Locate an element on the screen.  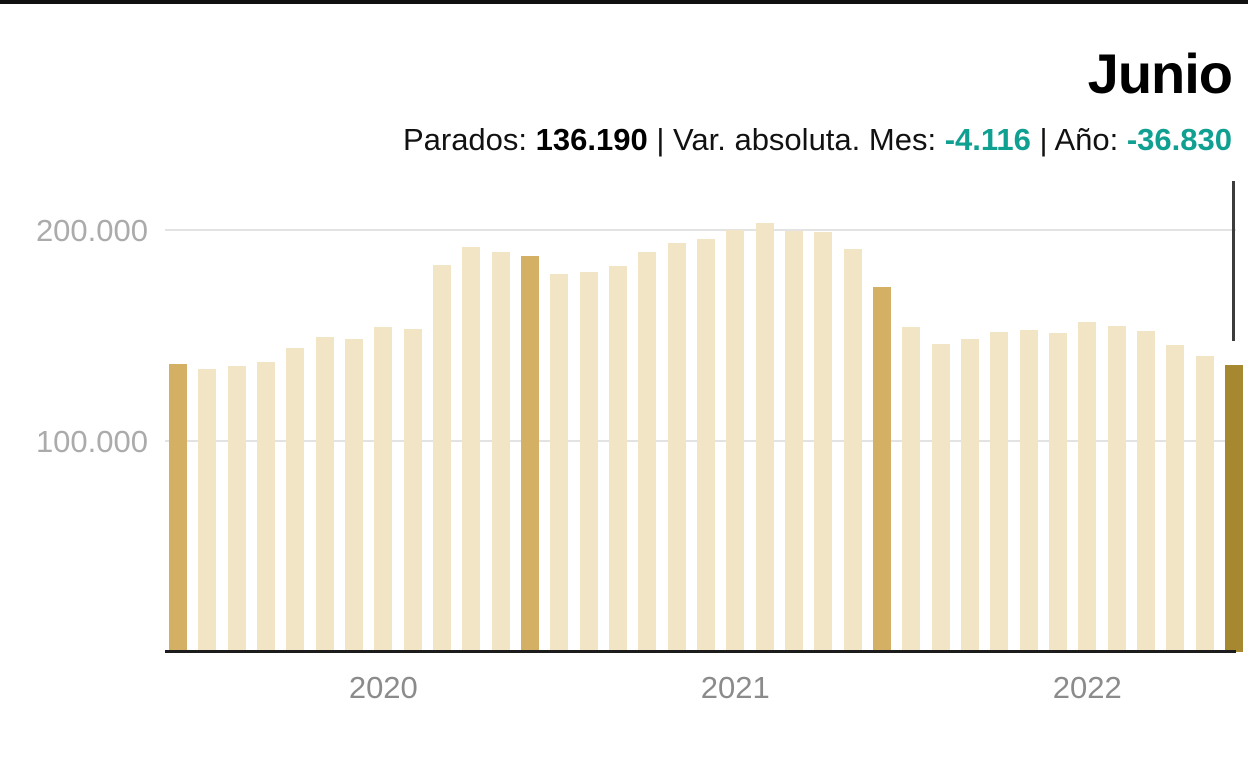
bar-nov-2019 is located at coordinates (324, 494).